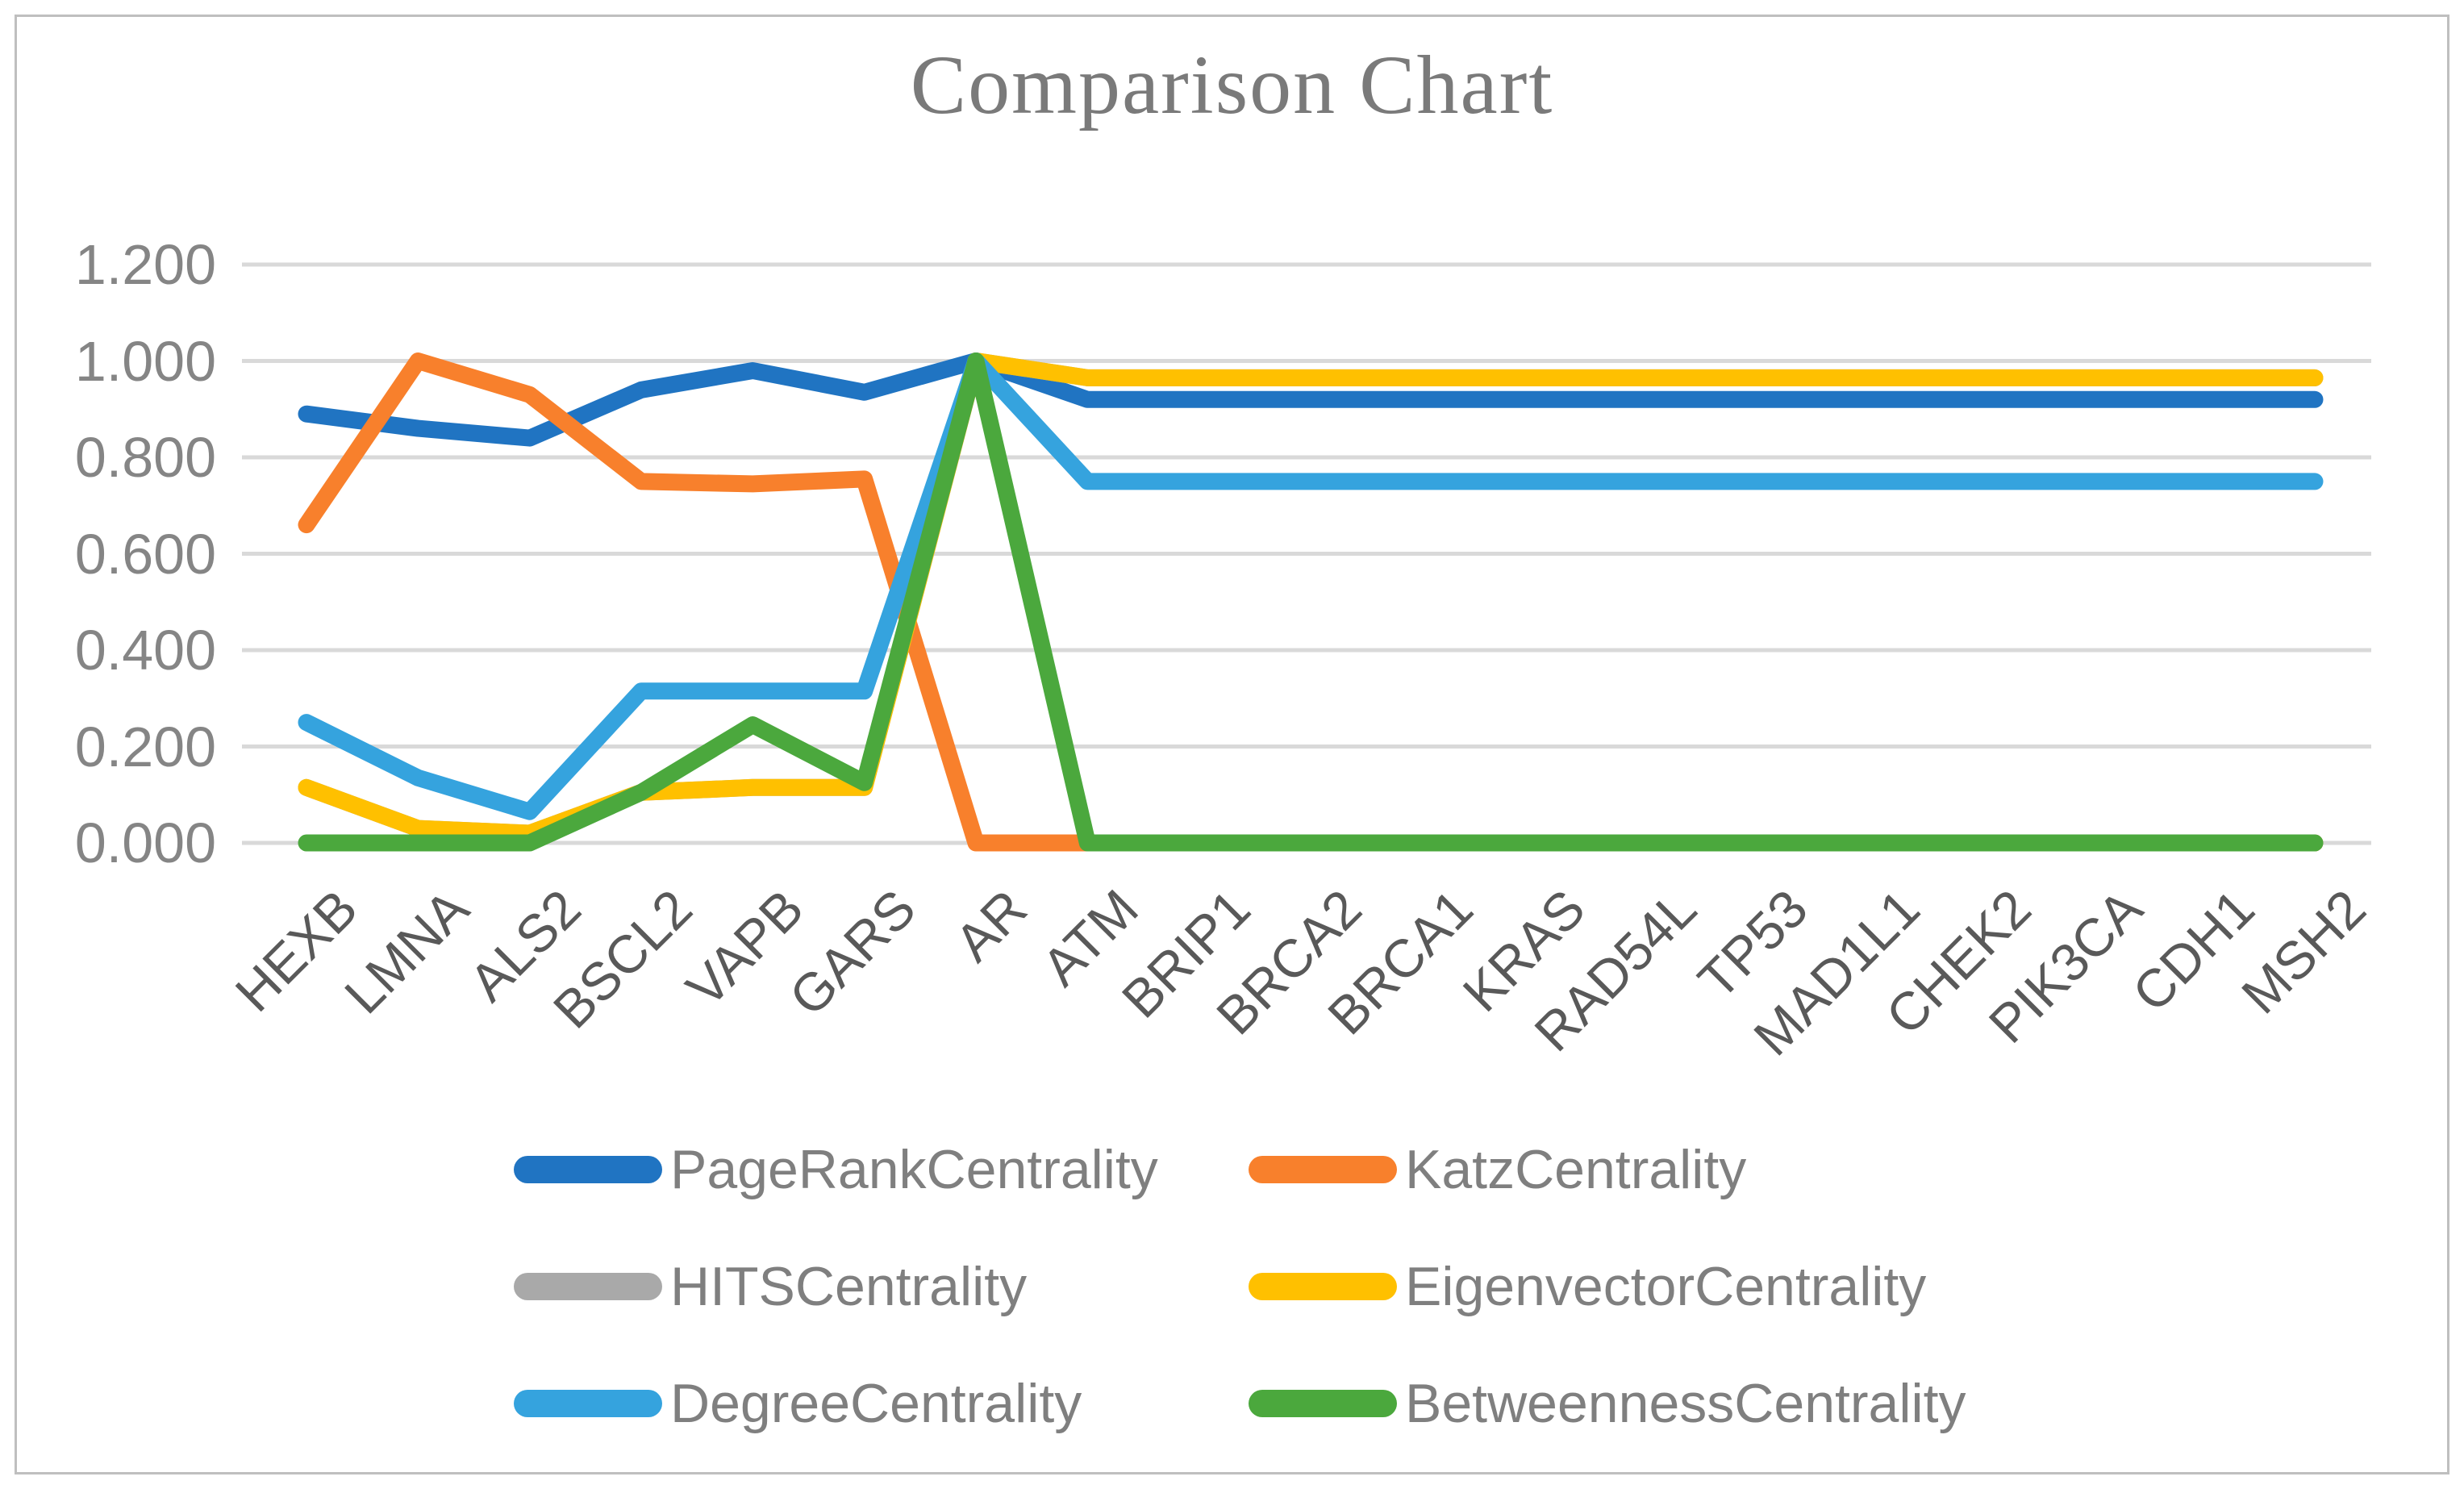  I want to click on legend-item-HITSCentrality: HITSCentrality, so click(770, 1286).